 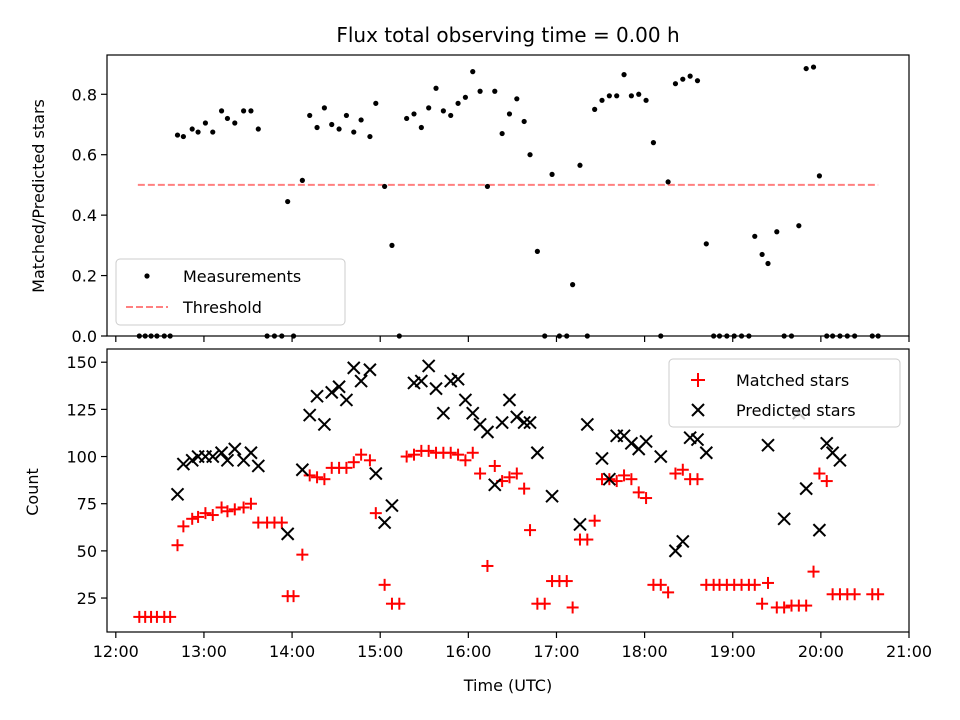 I want to click on top-ytick-label: 0.6, so click(x=84, y=155).